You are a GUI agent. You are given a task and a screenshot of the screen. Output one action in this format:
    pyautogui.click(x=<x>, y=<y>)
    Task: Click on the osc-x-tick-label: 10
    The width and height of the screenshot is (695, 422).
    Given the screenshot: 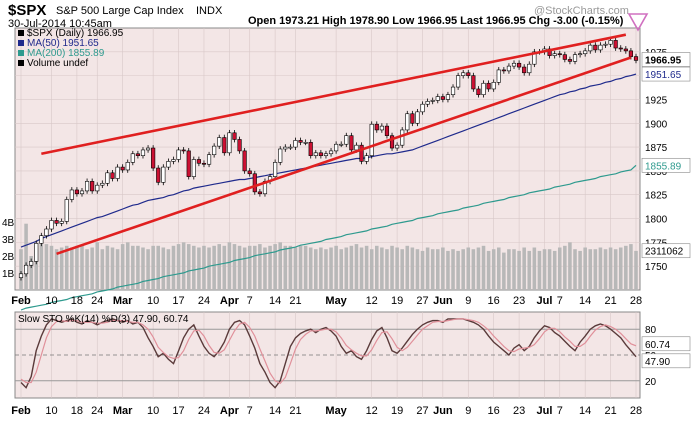 What is the action you would take?
    pyautogui.click(x=51, y=411)
    